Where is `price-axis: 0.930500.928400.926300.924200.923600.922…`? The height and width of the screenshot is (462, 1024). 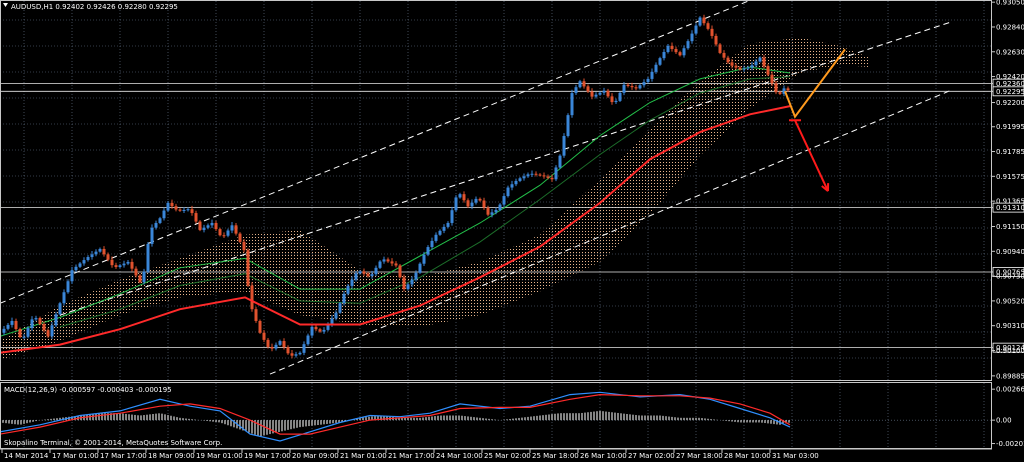 price-axis: 0.930500.928400.926300.924200.923600.922… is located at coordinates (1008, 190).